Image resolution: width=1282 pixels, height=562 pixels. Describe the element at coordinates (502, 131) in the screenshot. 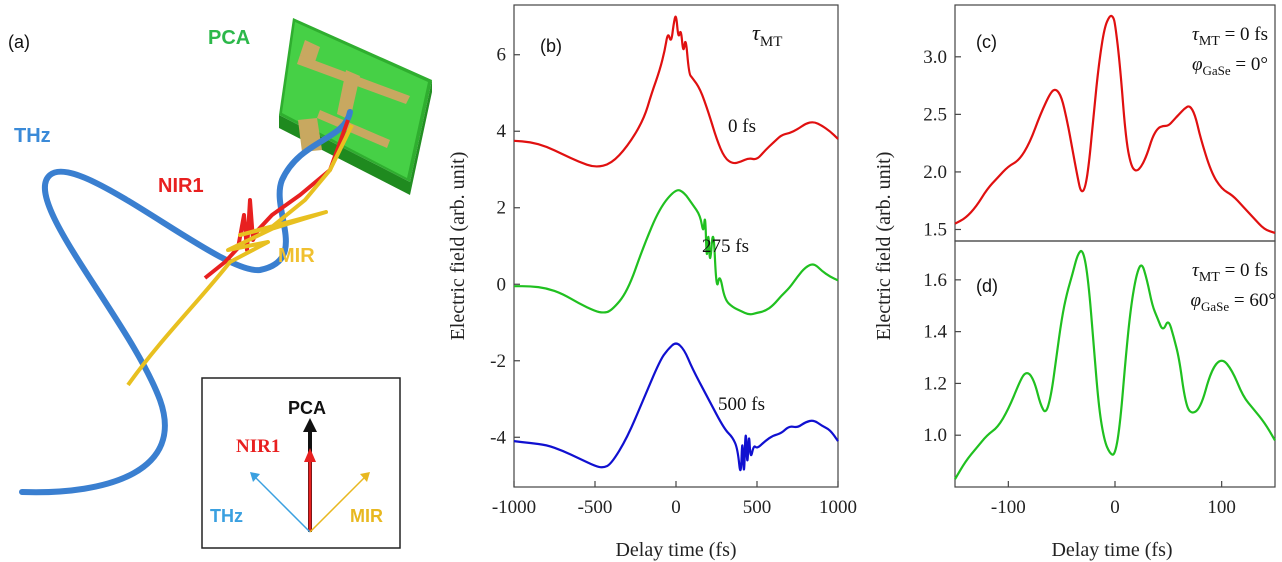

I see `panel-b-ytick-label: 4` at that location.